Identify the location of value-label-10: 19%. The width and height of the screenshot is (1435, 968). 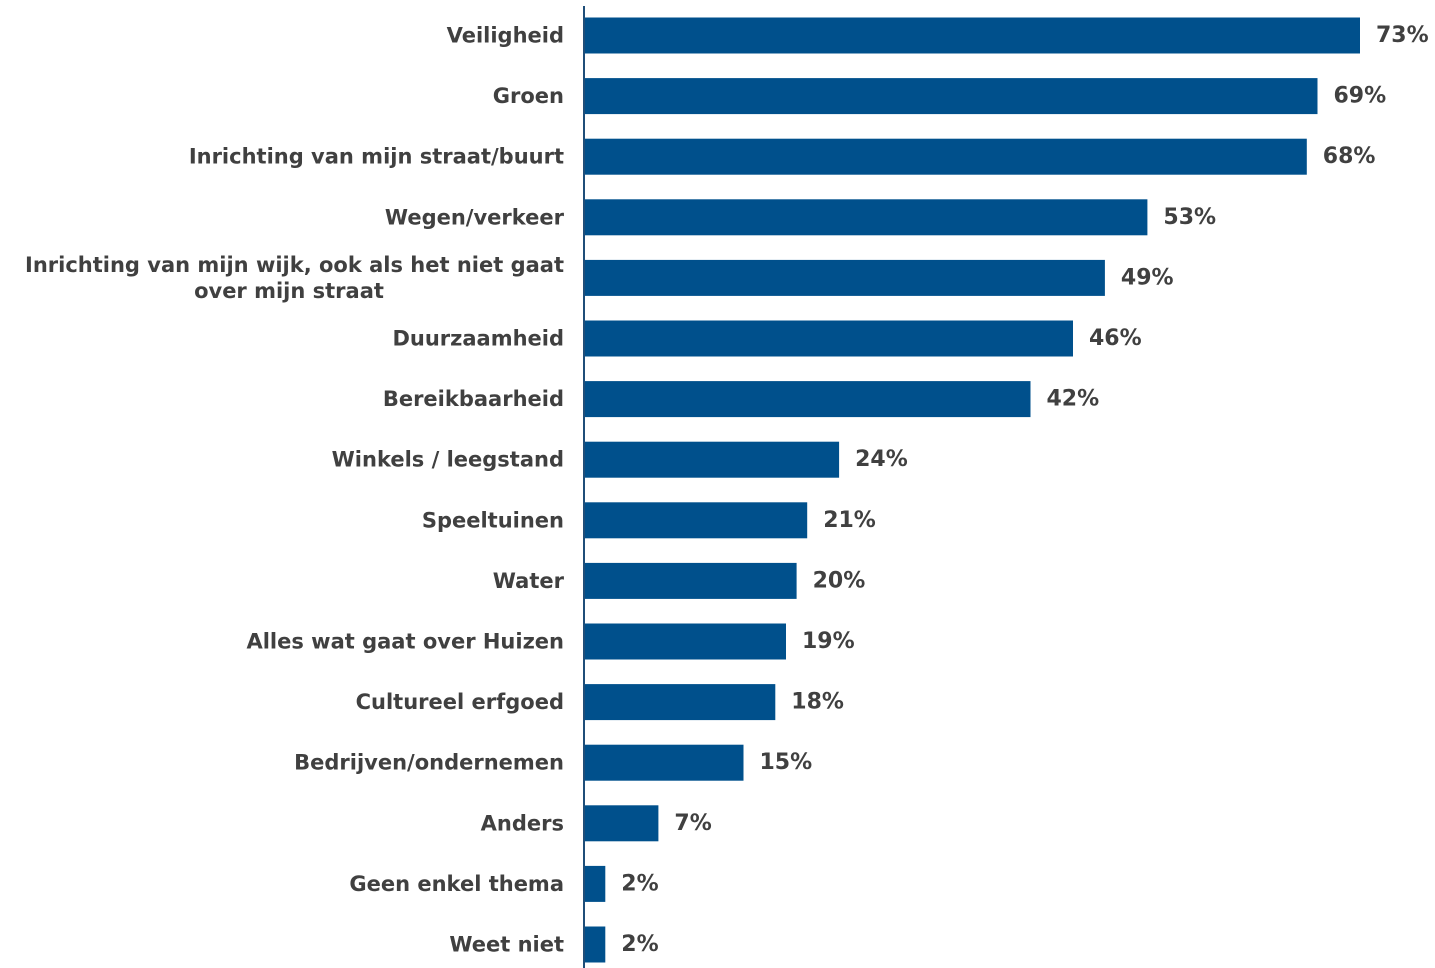
(828, 641).